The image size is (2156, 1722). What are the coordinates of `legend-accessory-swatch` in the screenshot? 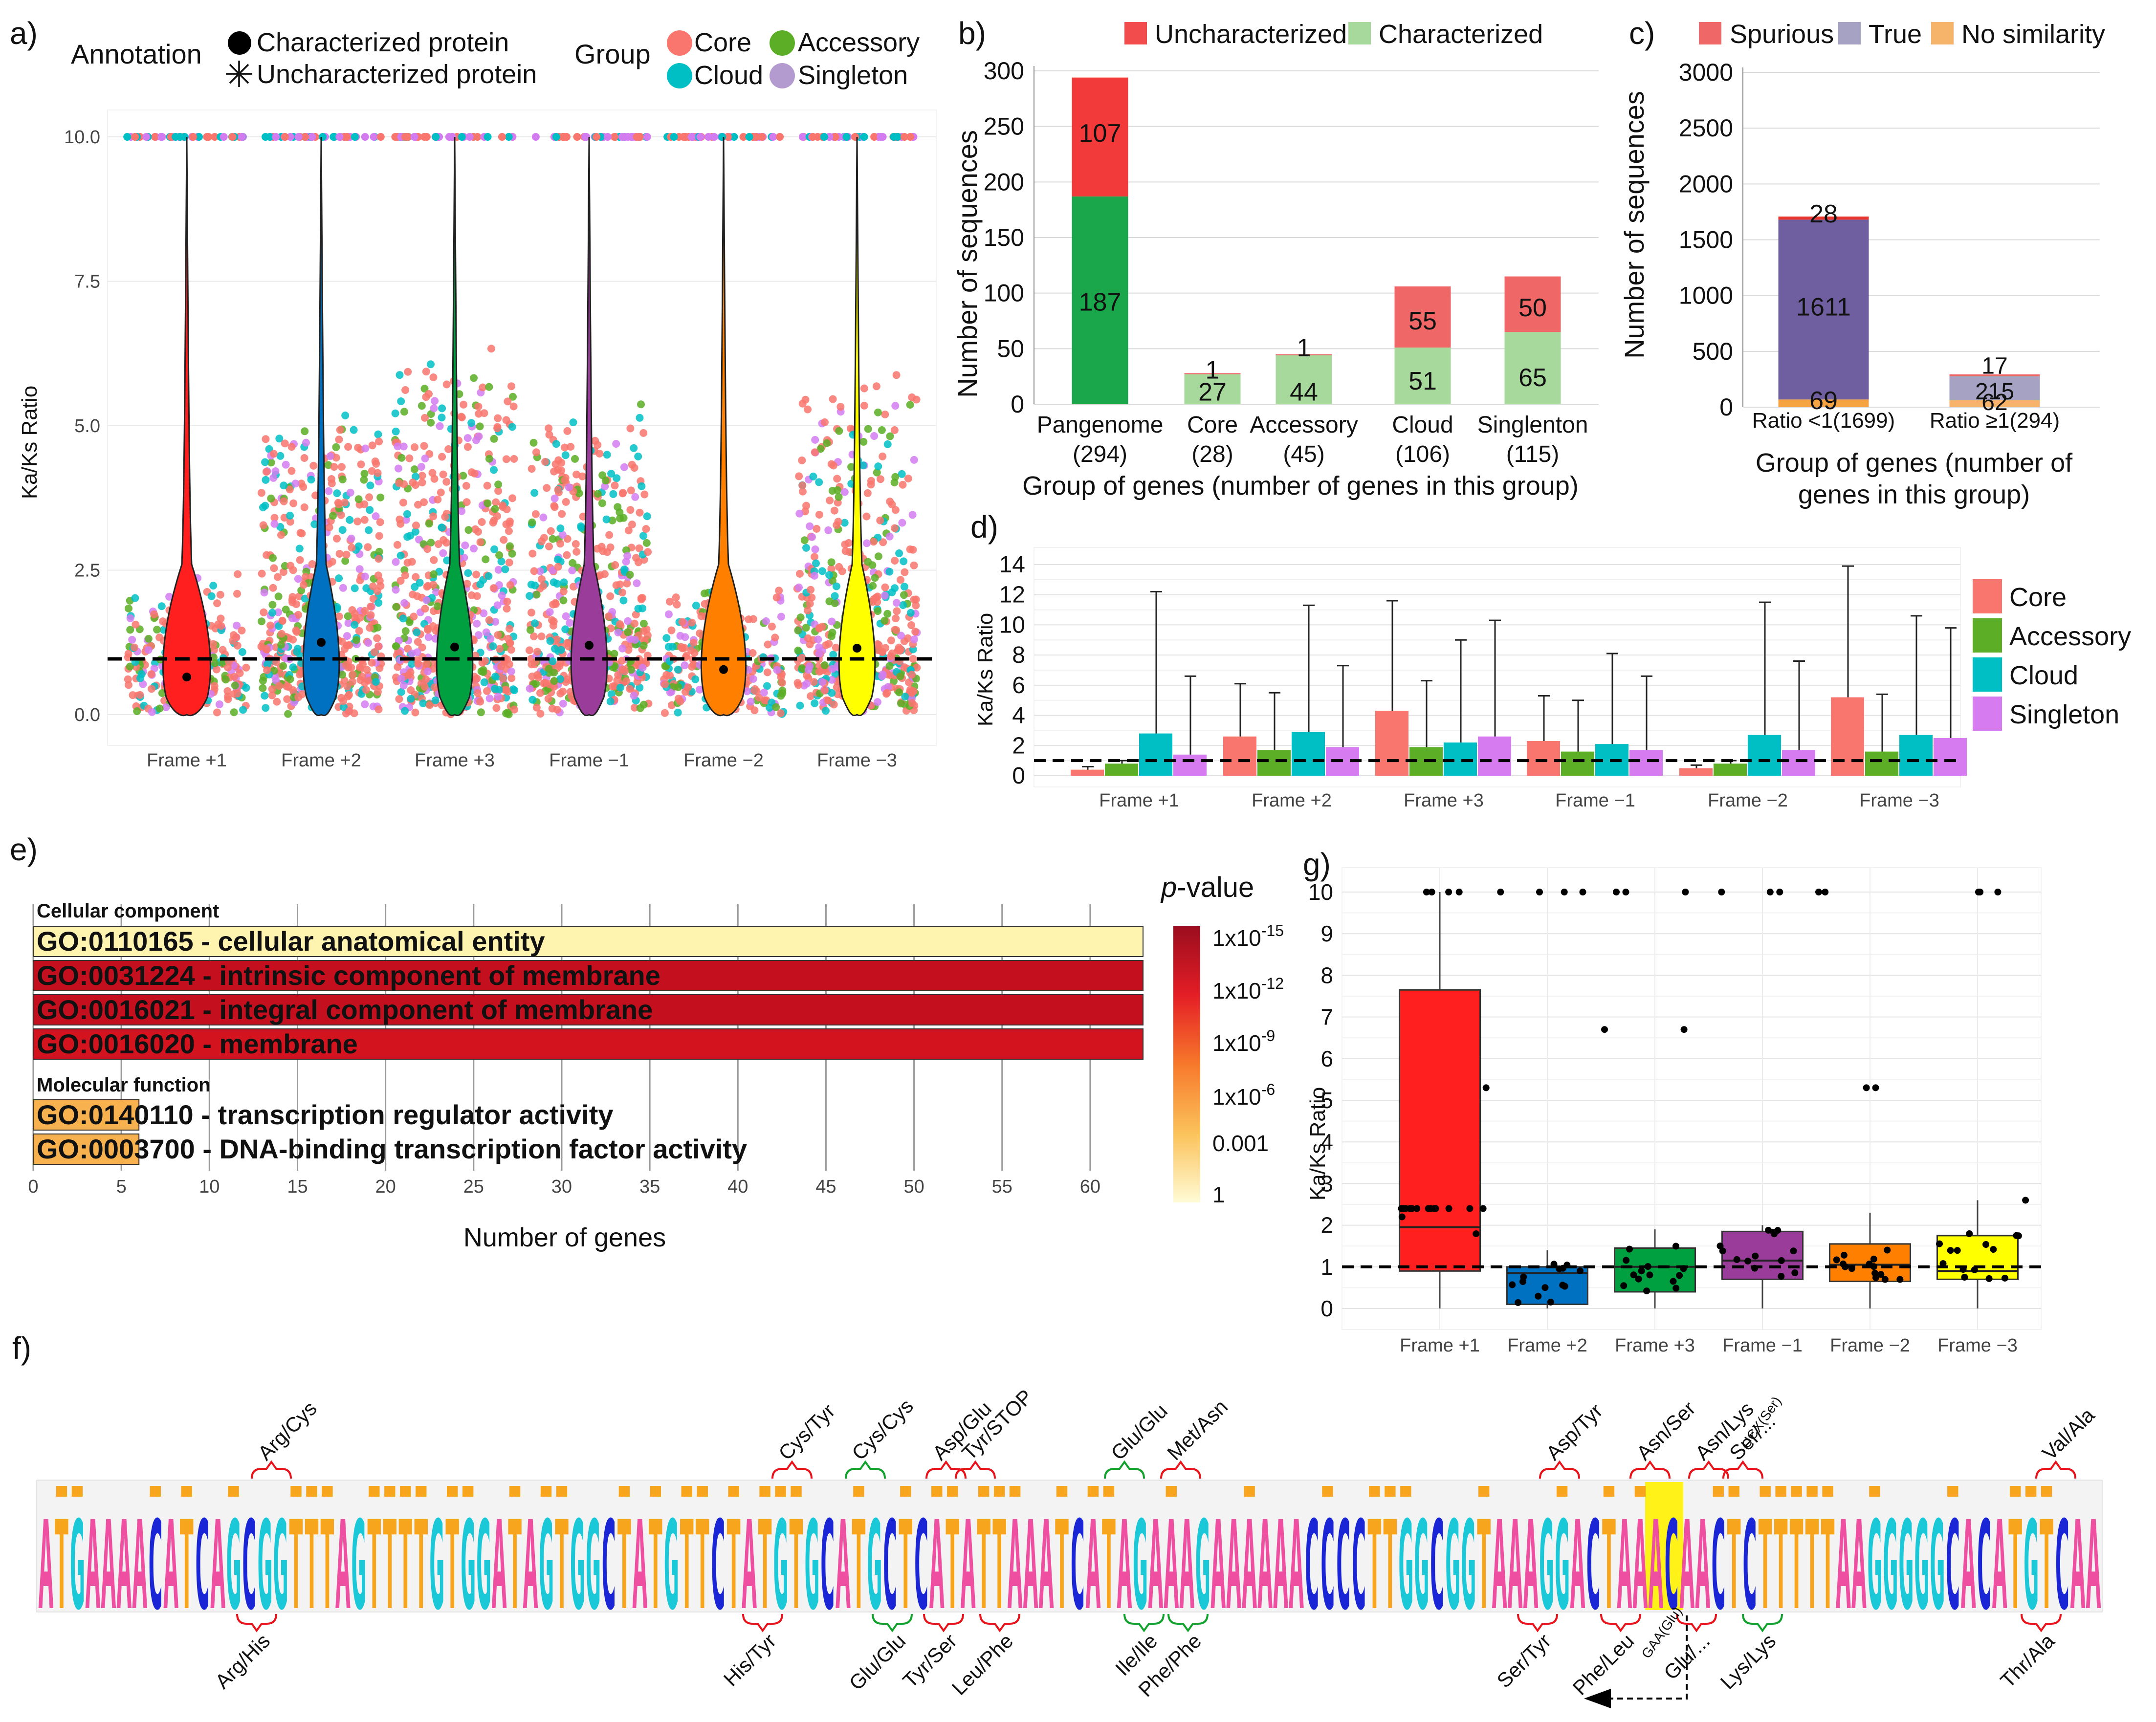 It's located at (782, 43).